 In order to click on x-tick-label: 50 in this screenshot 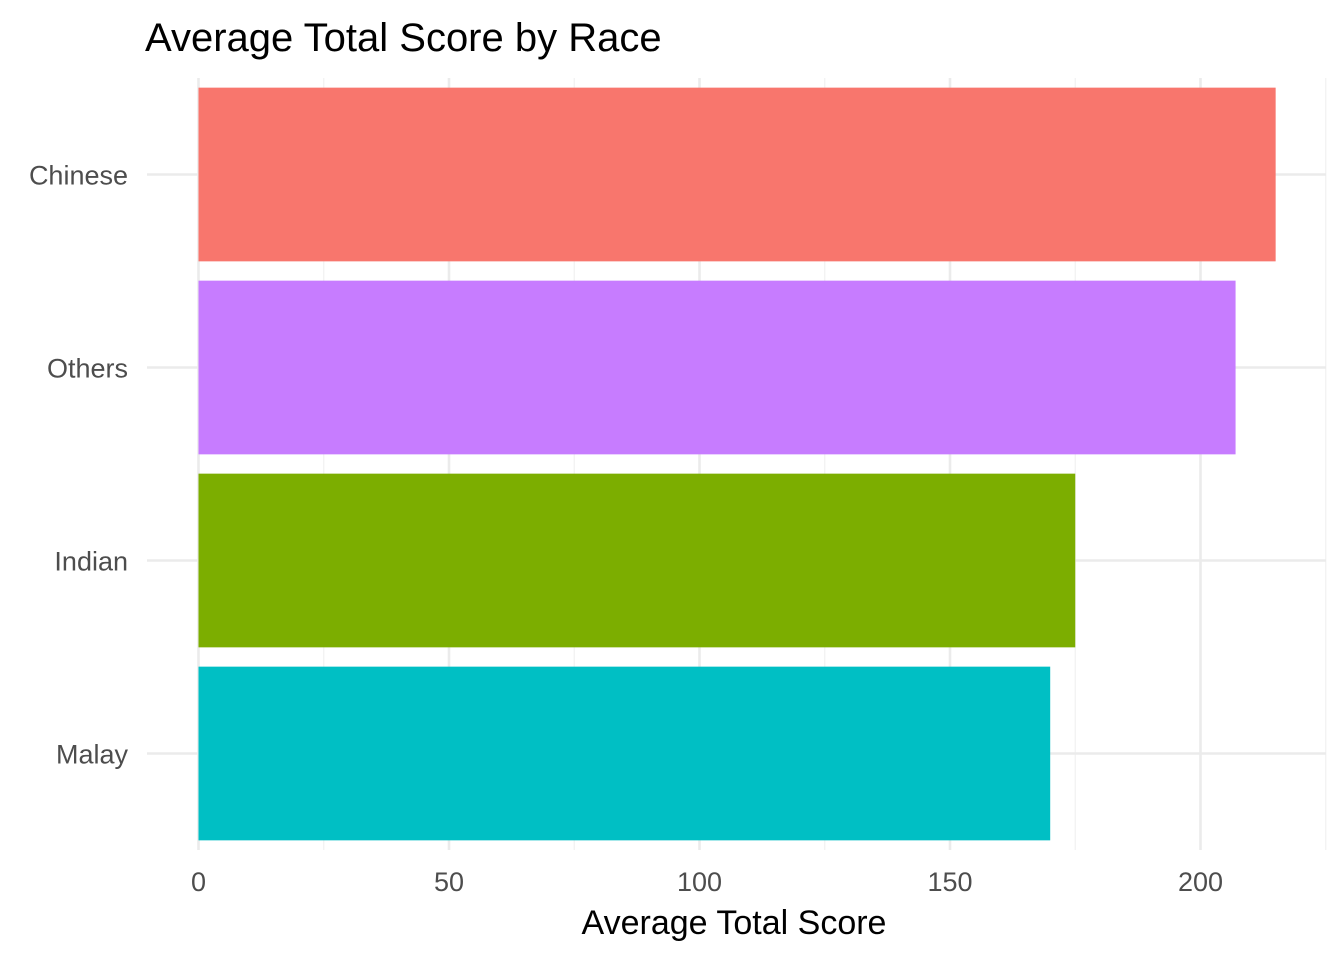, I will do `click(449, 882)`.